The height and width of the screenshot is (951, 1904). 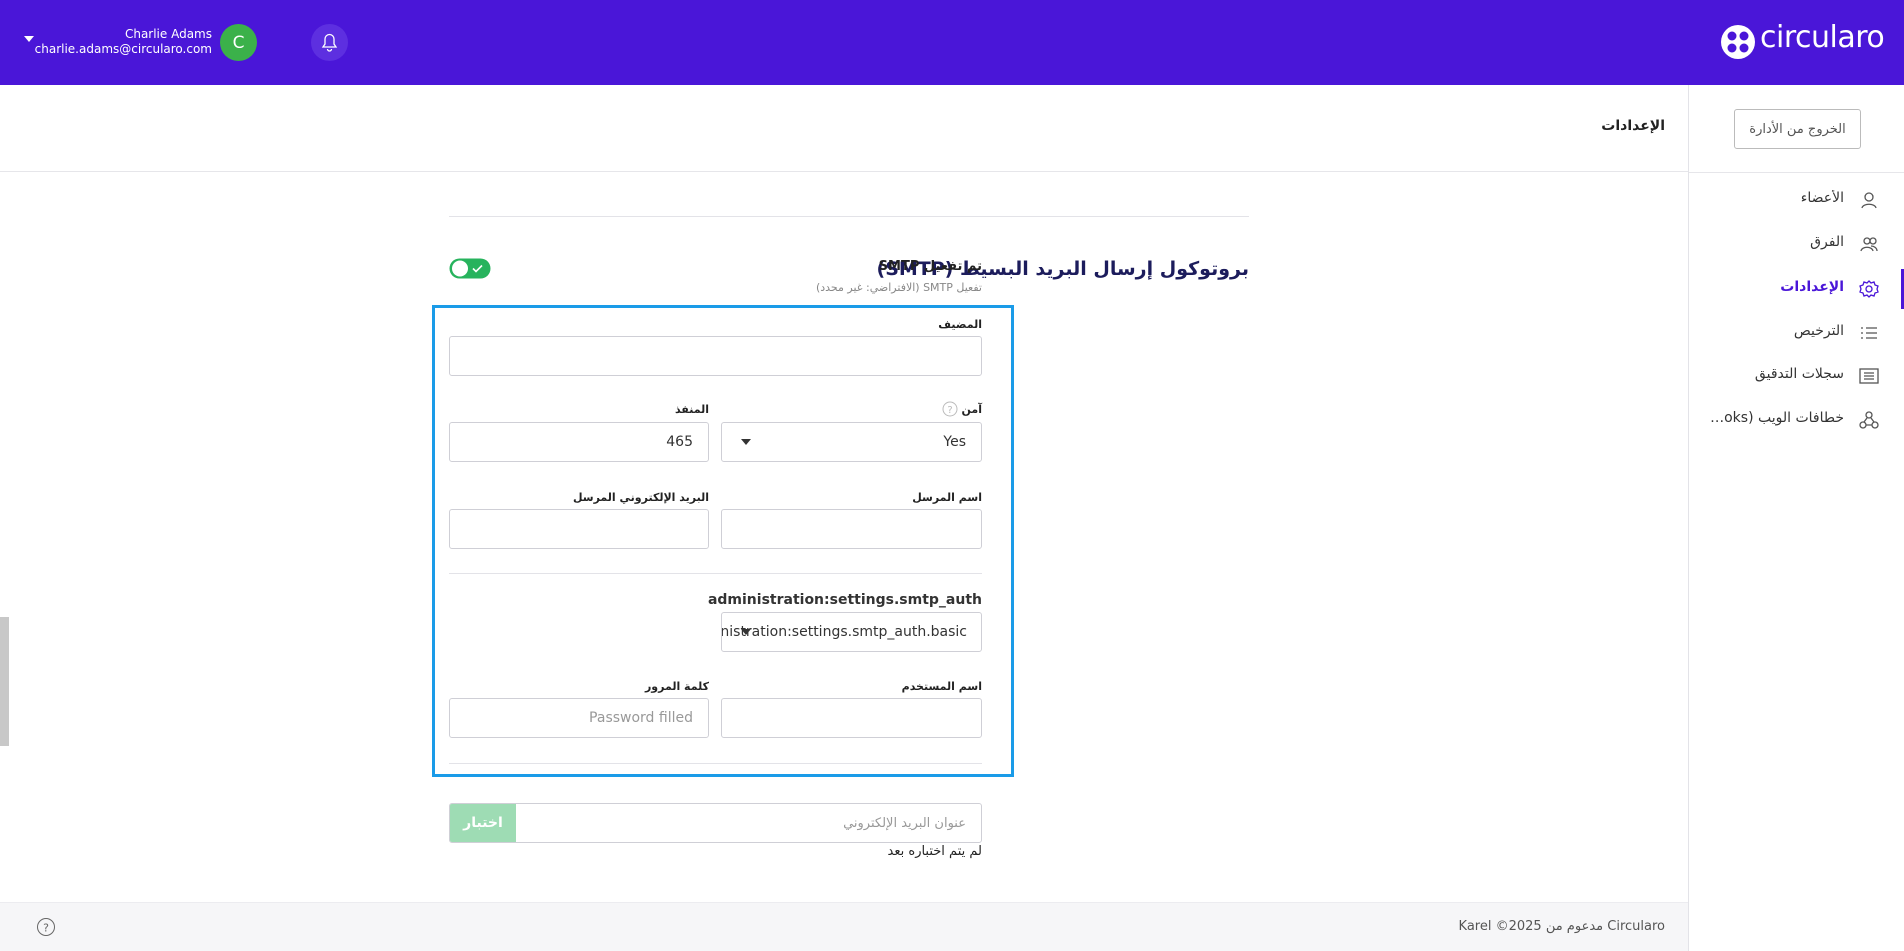 I want to click on secure-select: Yes, so click(x=851, y=442).